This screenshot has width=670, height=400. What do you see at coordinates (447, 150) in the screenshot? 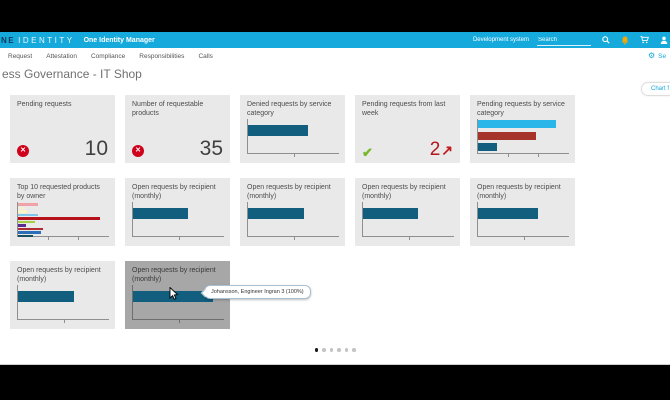
I see `trend-up-icon: ↗` at bounding box center [447, 150].